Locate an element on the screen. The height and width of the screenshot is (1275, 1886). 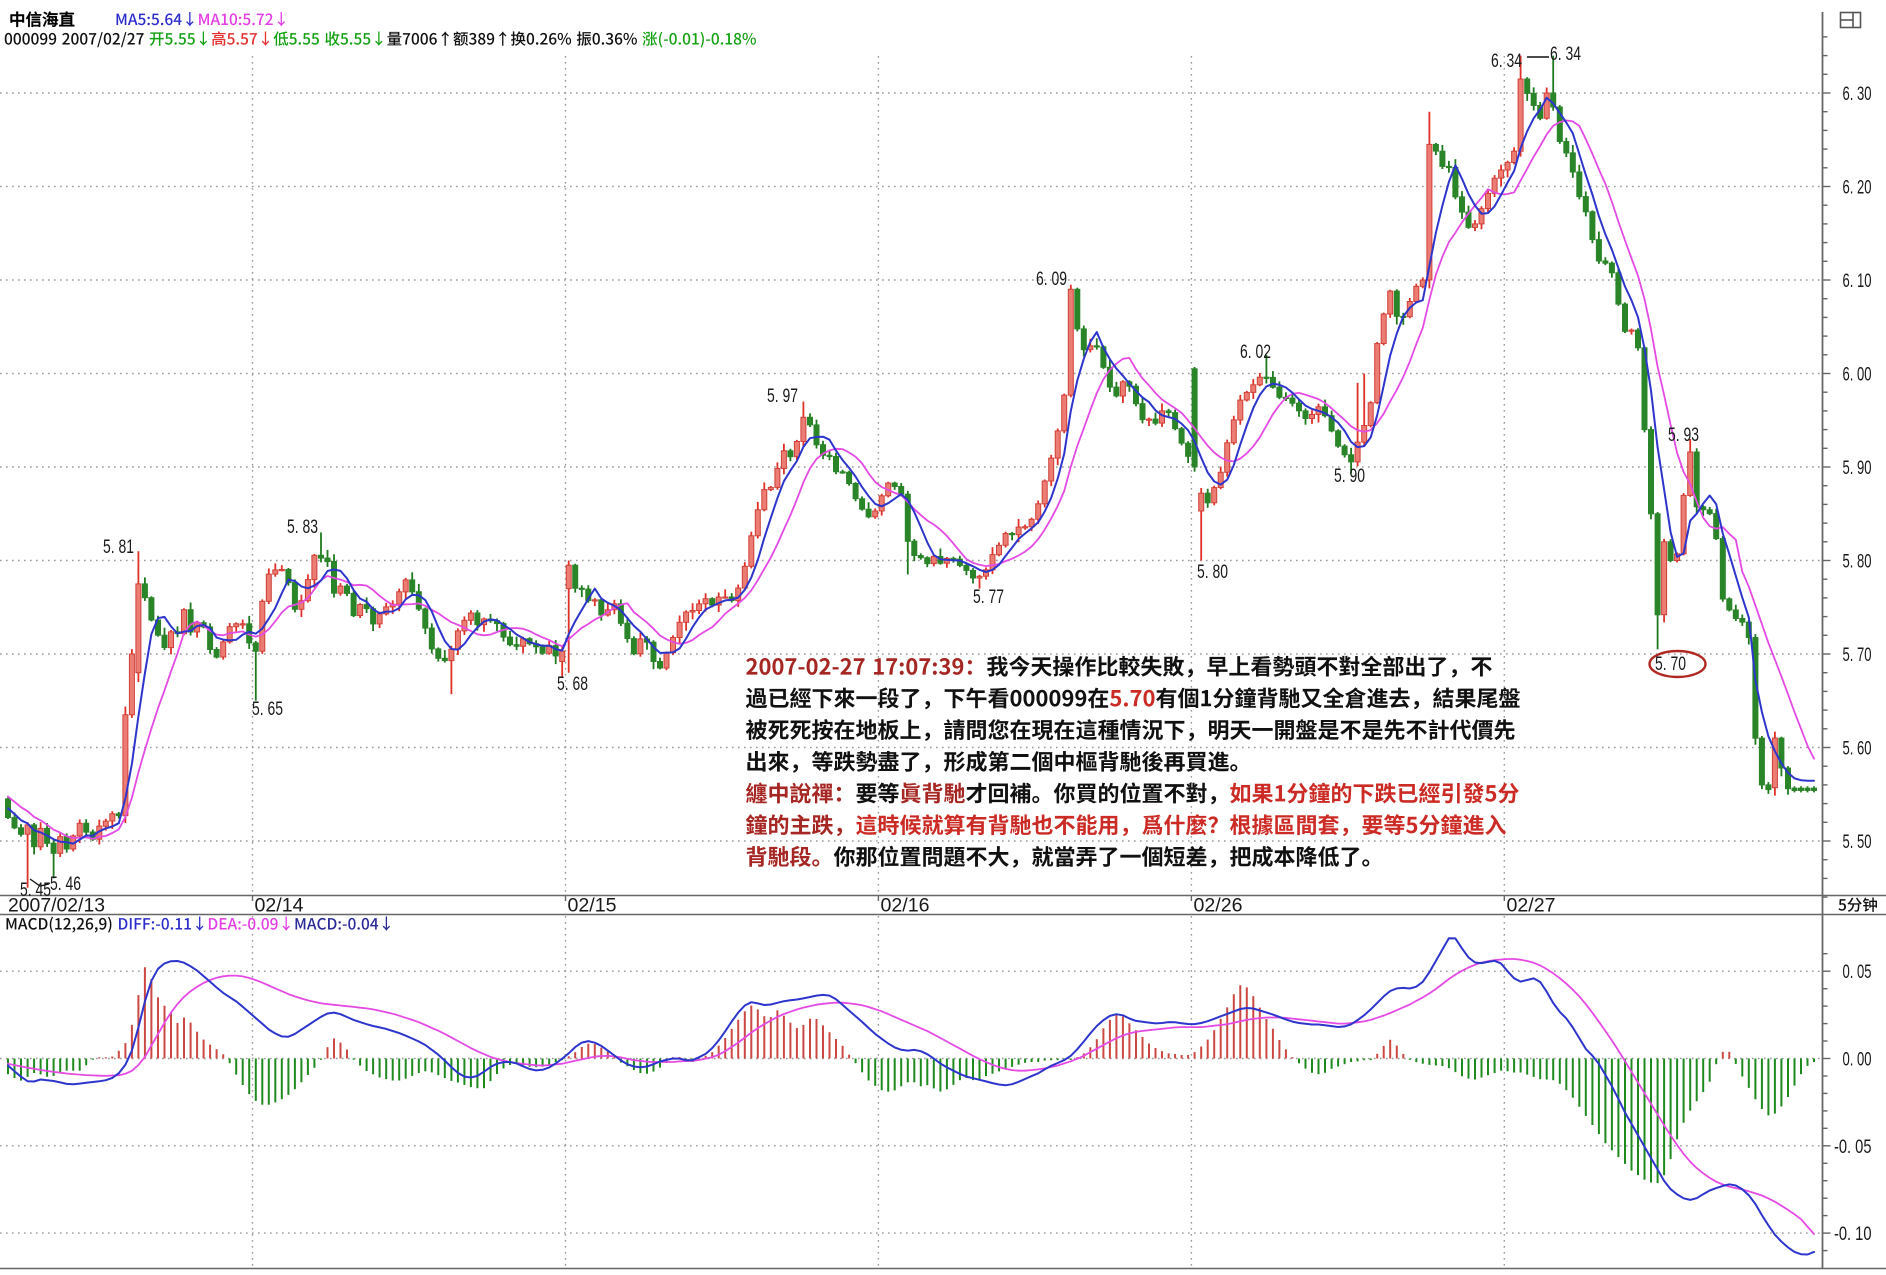
svg-text: 5. 83 is located at coordinates (302, 527).